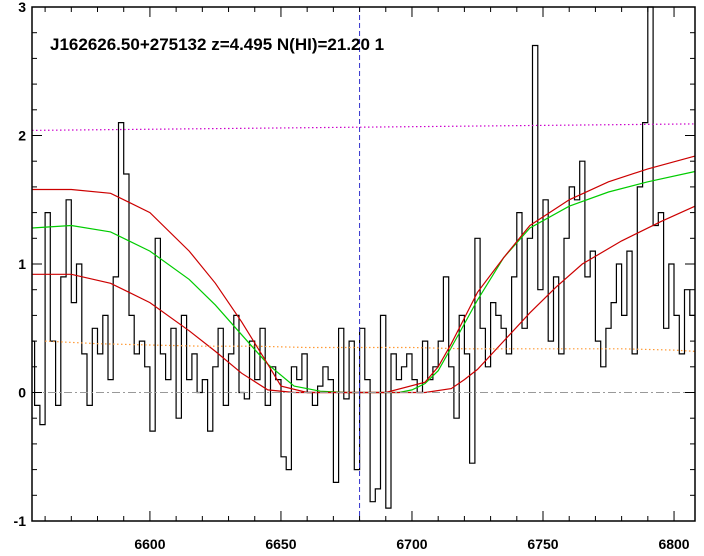 This screenshot has width=704, height=556. Describe the element at coordinates (411, 544) in the screenshot. I see `x-tick-label: 6700` at that location.